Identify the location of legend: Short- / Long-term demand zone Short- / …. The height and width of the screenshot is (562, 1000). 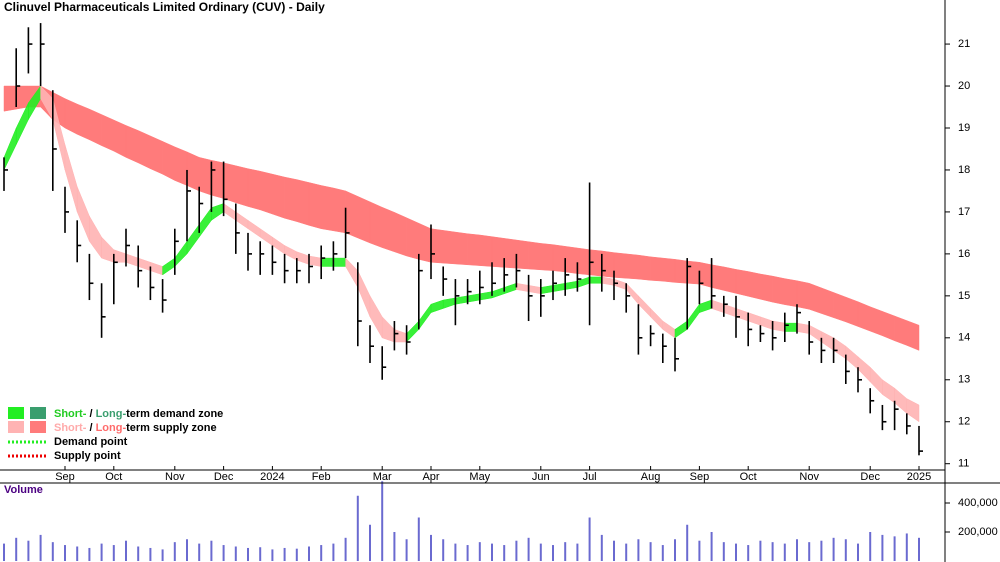
(115, 434).